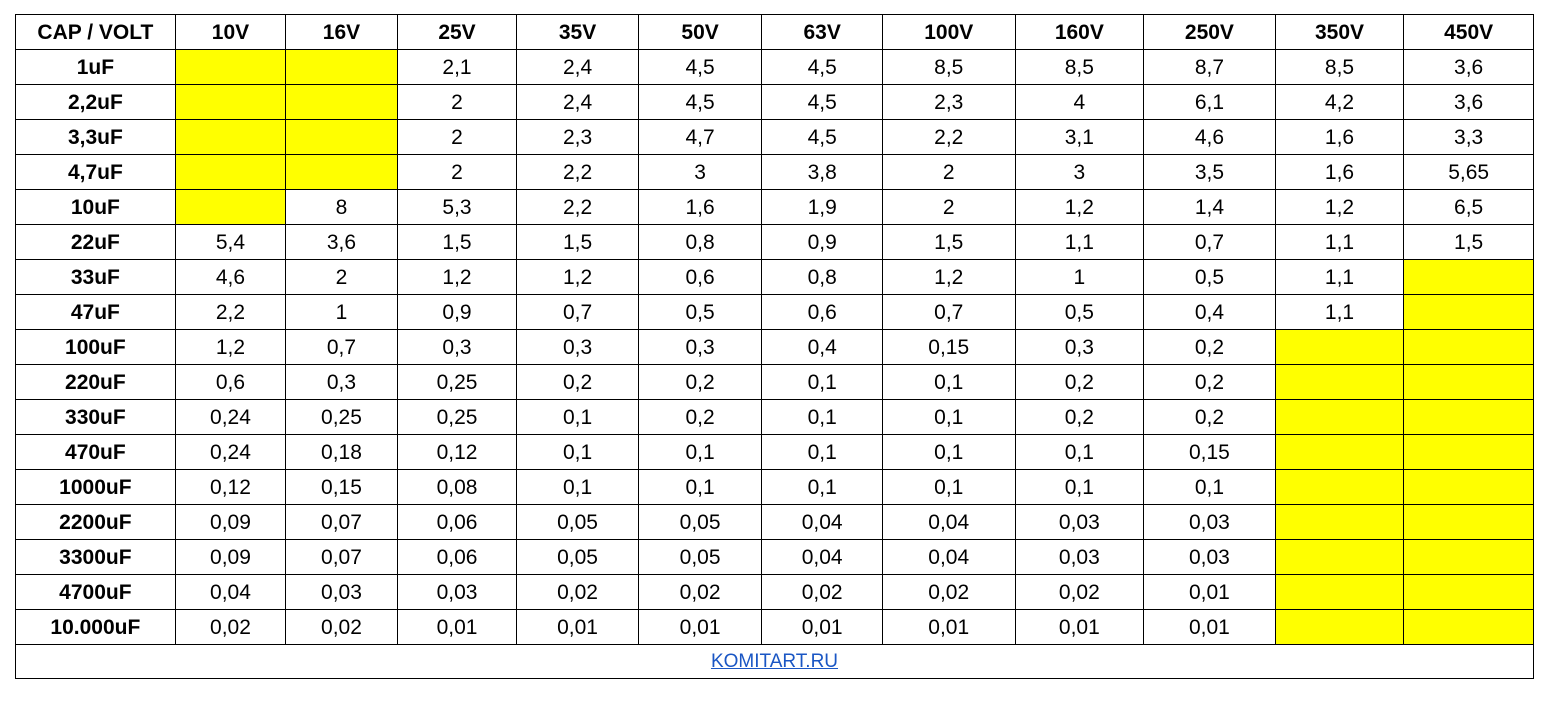 Image resolution: width=1547 pixels, height=706 pixels. What do you see at coordinates (1209, 452) in the screenshot?
I see `esr-value-cell: 0,15` at bounding box center [1209, 452].